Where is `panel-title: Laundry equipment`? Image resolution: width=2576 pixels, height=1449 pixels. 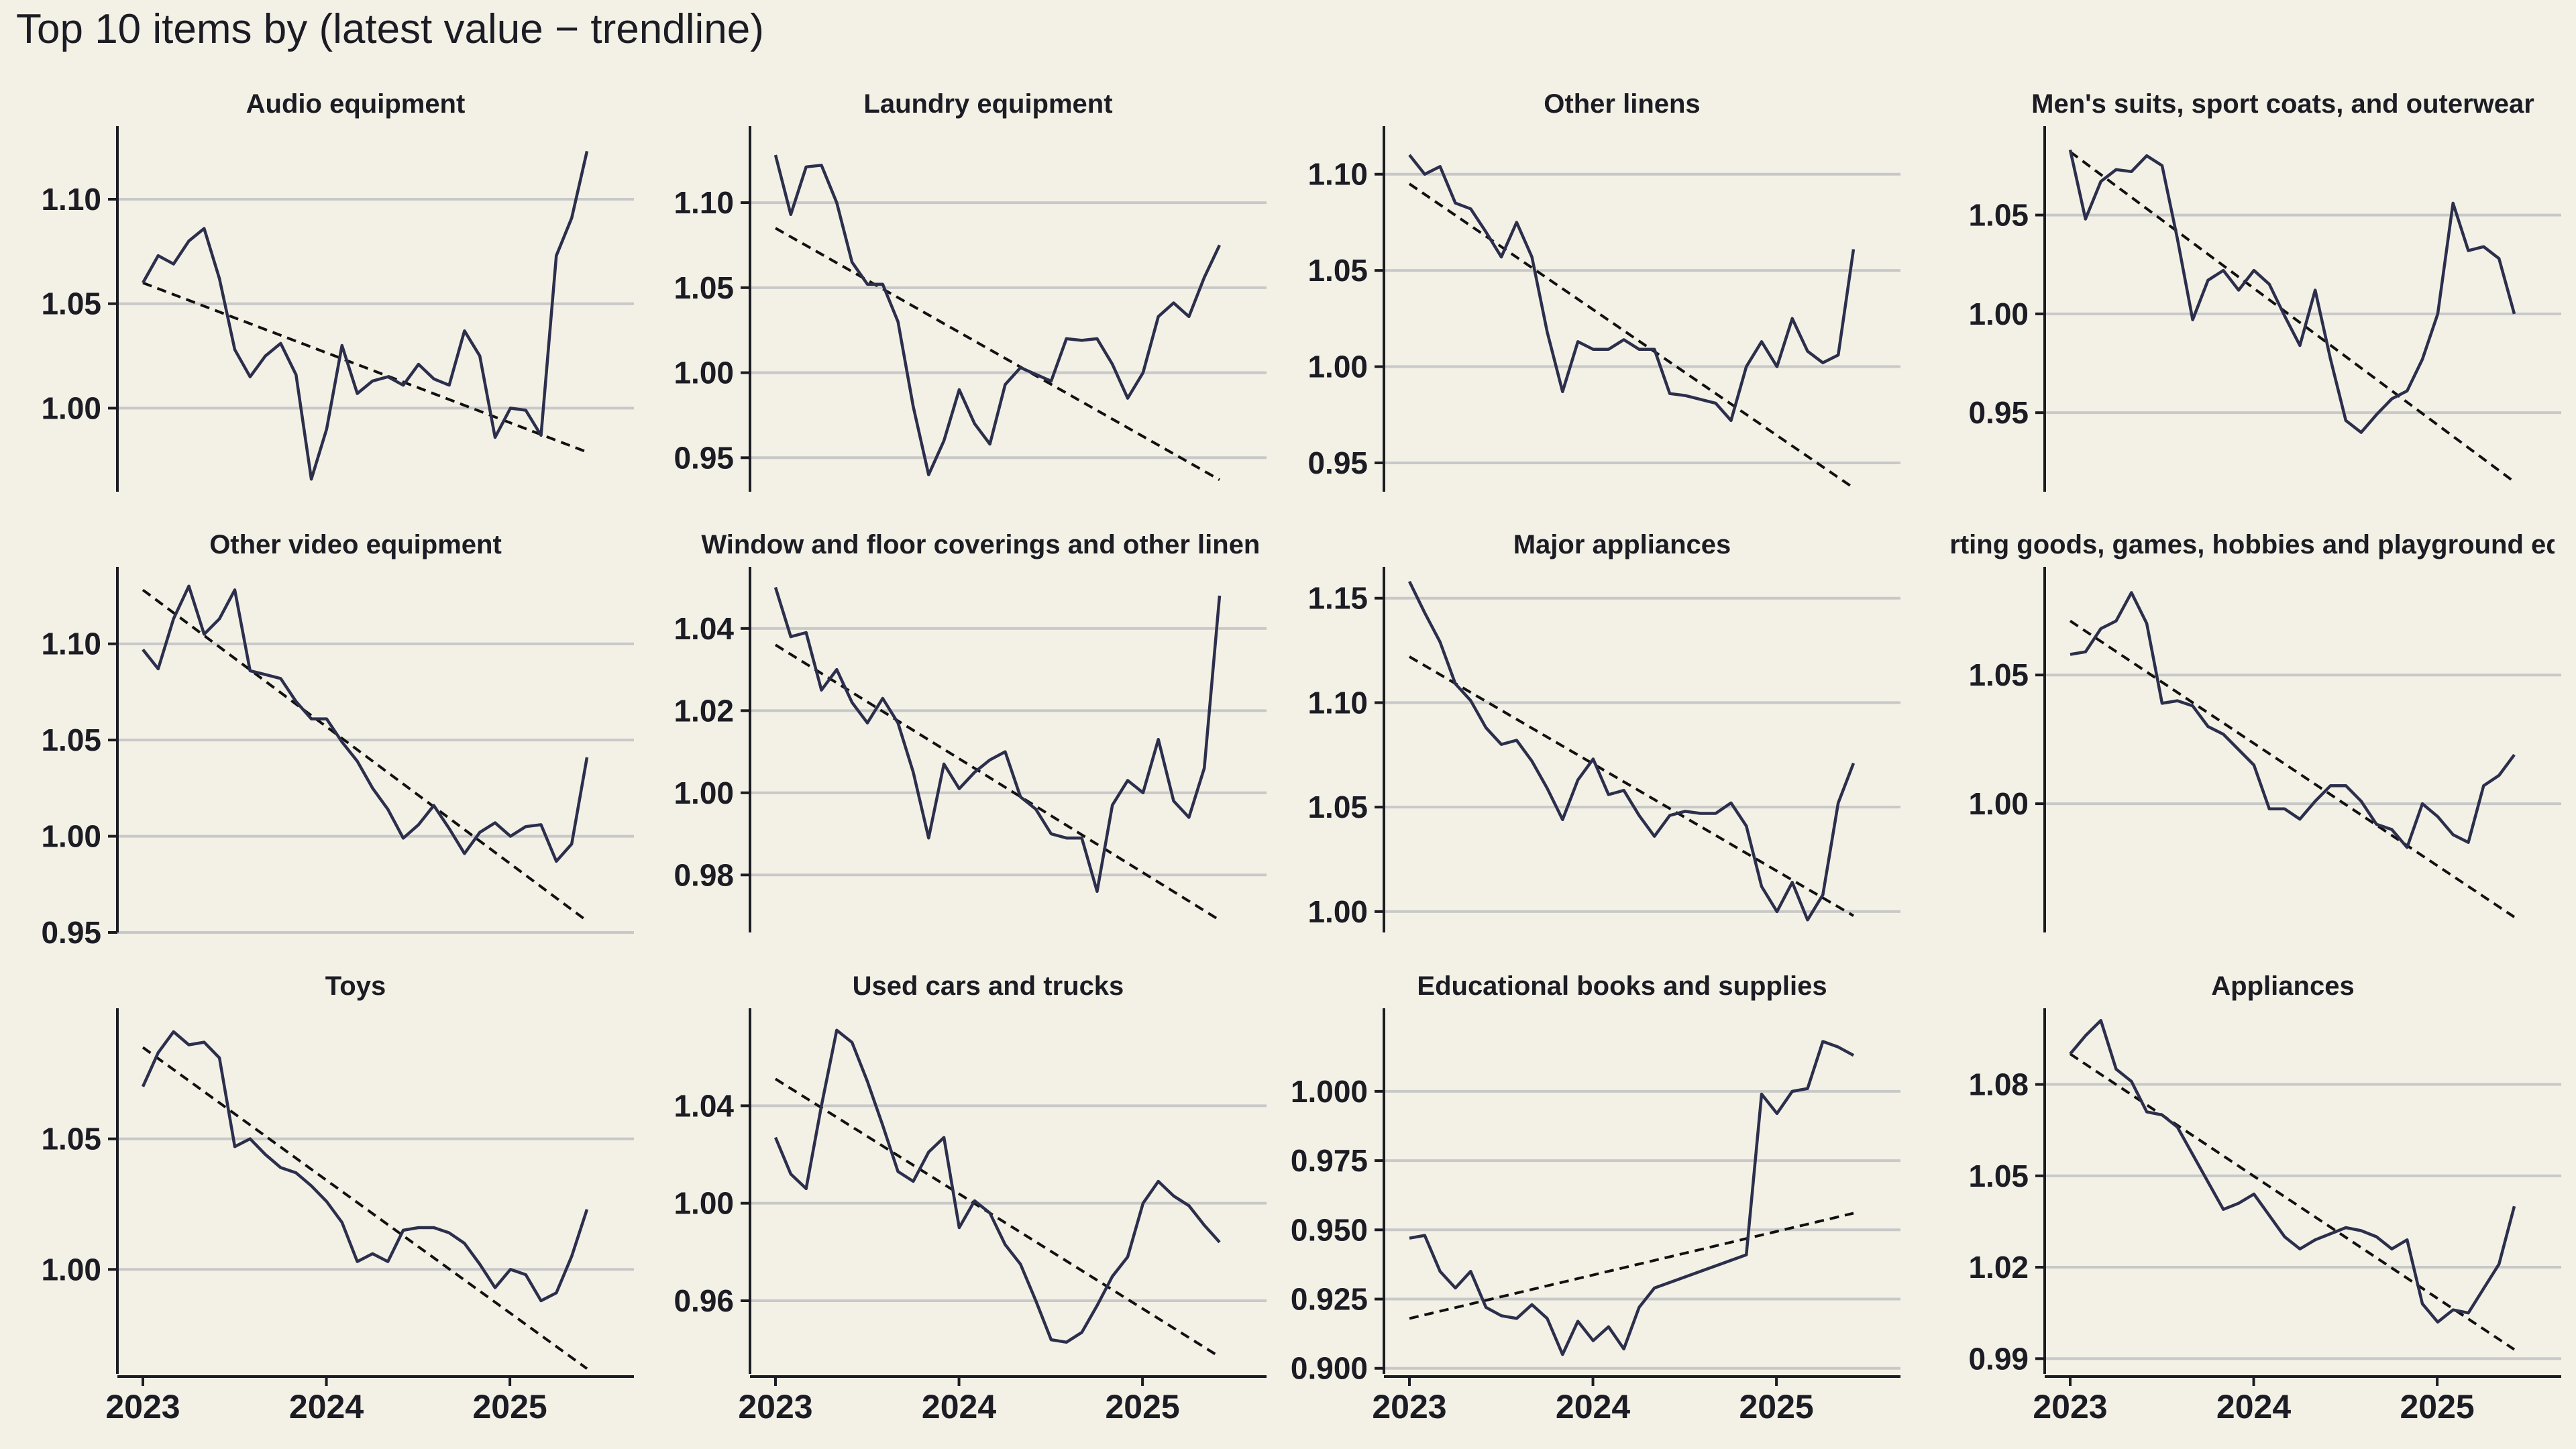
panel-title: Laundry equipment is located at coordinates (987, 104).